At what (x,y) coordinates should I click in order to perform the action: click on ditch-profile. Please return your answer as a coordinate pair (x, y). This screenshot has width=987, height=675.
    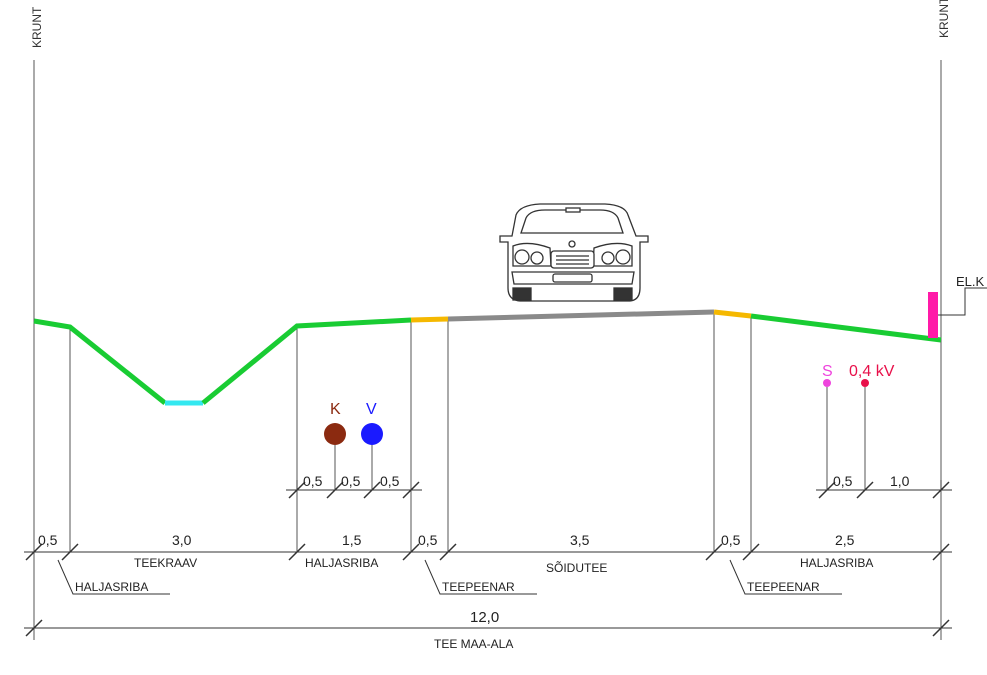
    Looking at the image, I should click on (100, 361).